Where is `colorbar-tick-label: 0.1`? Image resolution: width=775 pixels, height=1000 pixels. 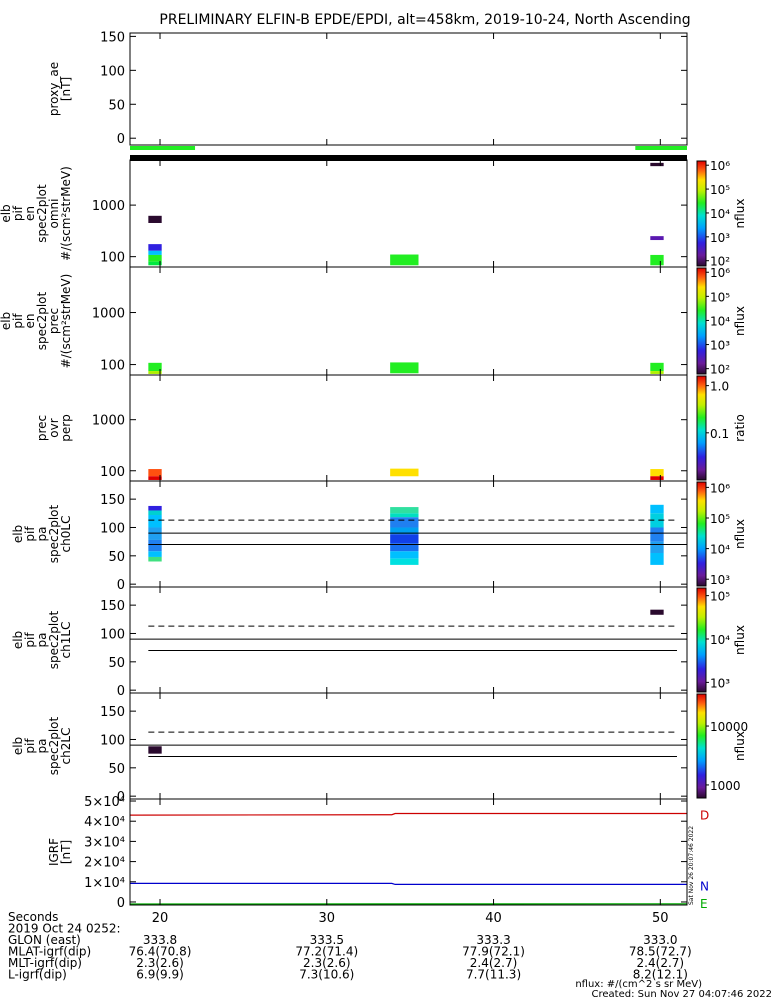
colorbar-tick-label: 0.1 is located at coordinates (719, 434).